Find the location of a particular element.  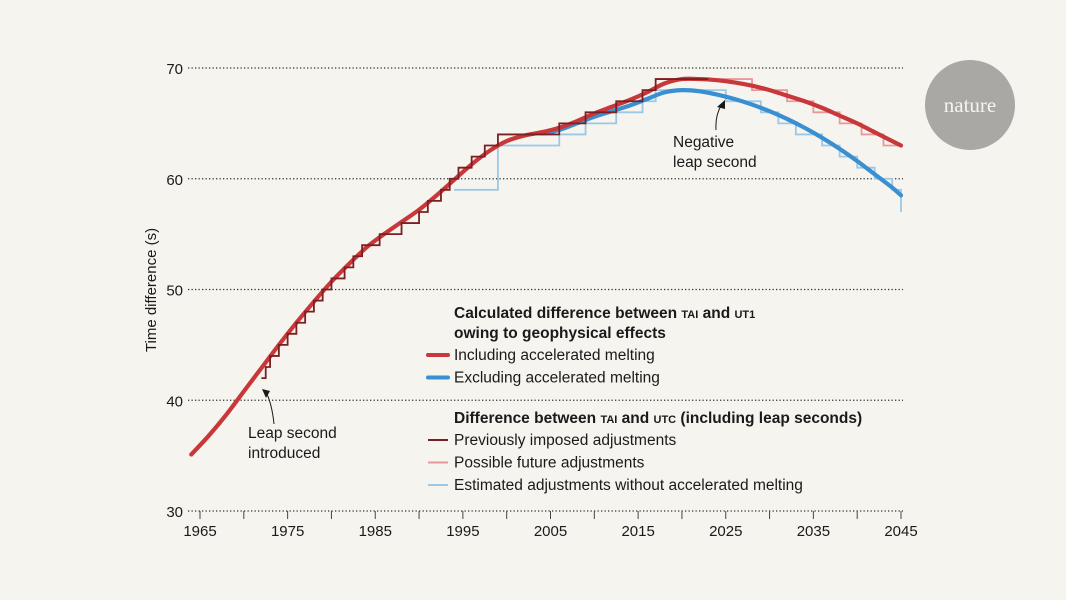

x-tick-label: 2015 is located at coordinates (637, 531).